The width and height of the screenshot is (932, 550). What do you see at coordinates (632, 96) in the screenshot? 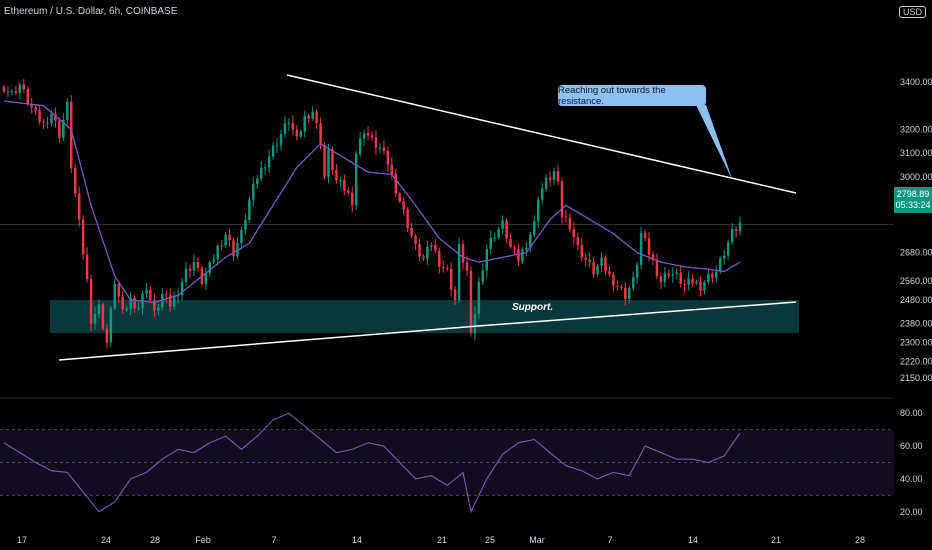
I see `resistance-callout: Reaching out towards the resistance.` at bounding box center [632, 96].